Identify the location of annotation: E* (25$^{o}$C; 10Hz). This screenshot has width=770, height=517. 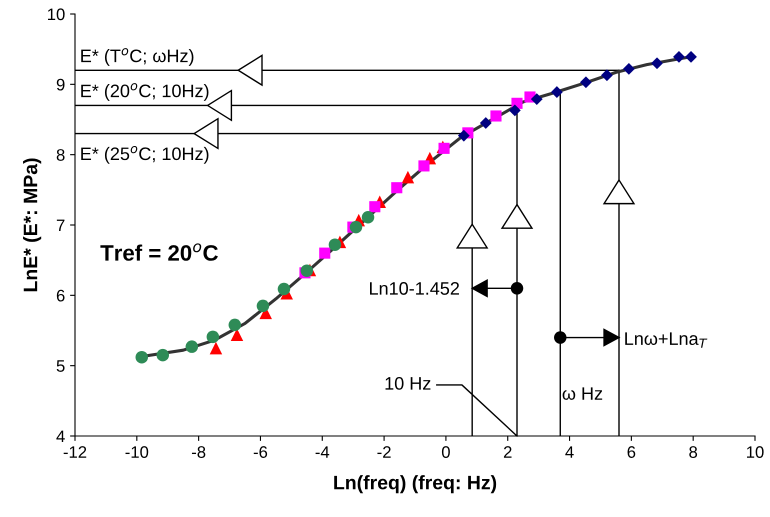
(144, 155).